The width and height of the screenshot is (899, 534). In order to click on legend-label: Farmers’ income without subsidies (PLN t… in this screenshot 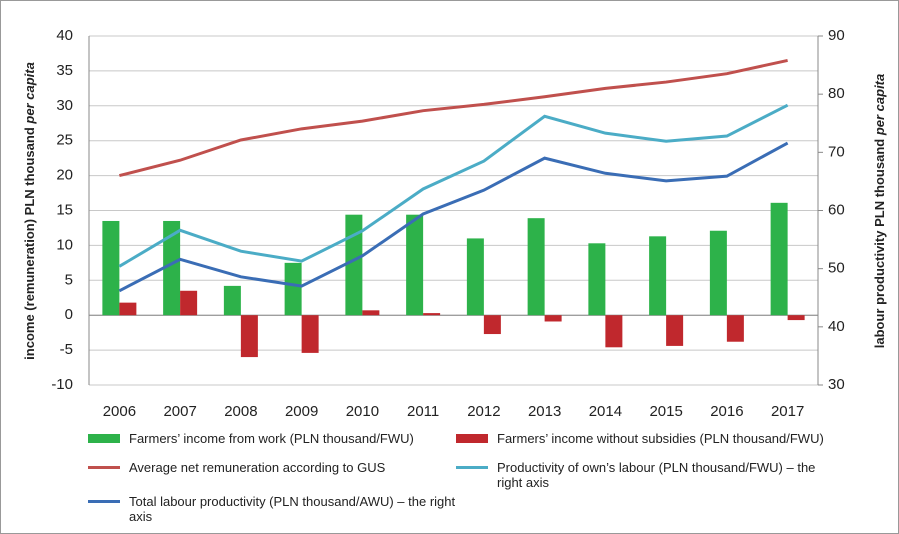, I will do `click(660, 438)`.